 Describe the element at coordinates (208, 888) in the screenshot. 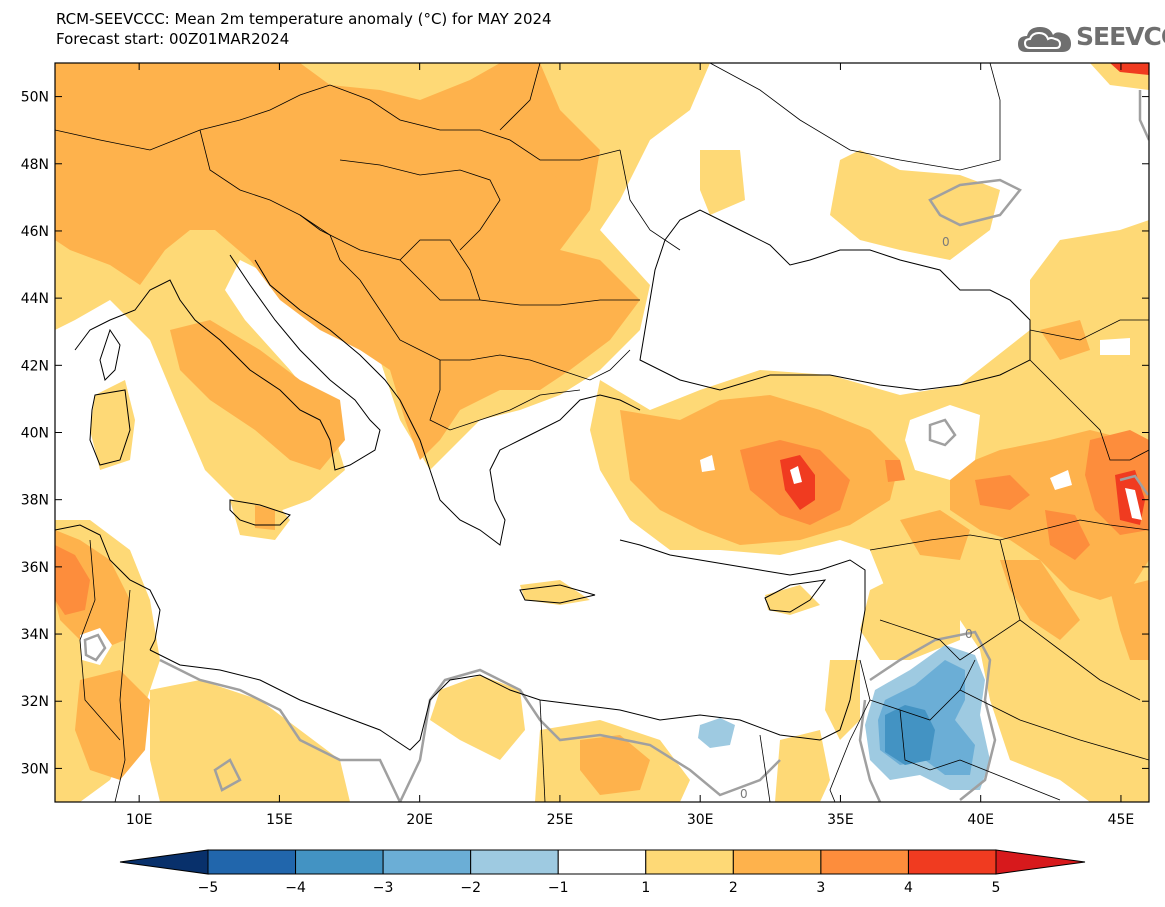

I see `colorbar-tick-label: −5` at that location.